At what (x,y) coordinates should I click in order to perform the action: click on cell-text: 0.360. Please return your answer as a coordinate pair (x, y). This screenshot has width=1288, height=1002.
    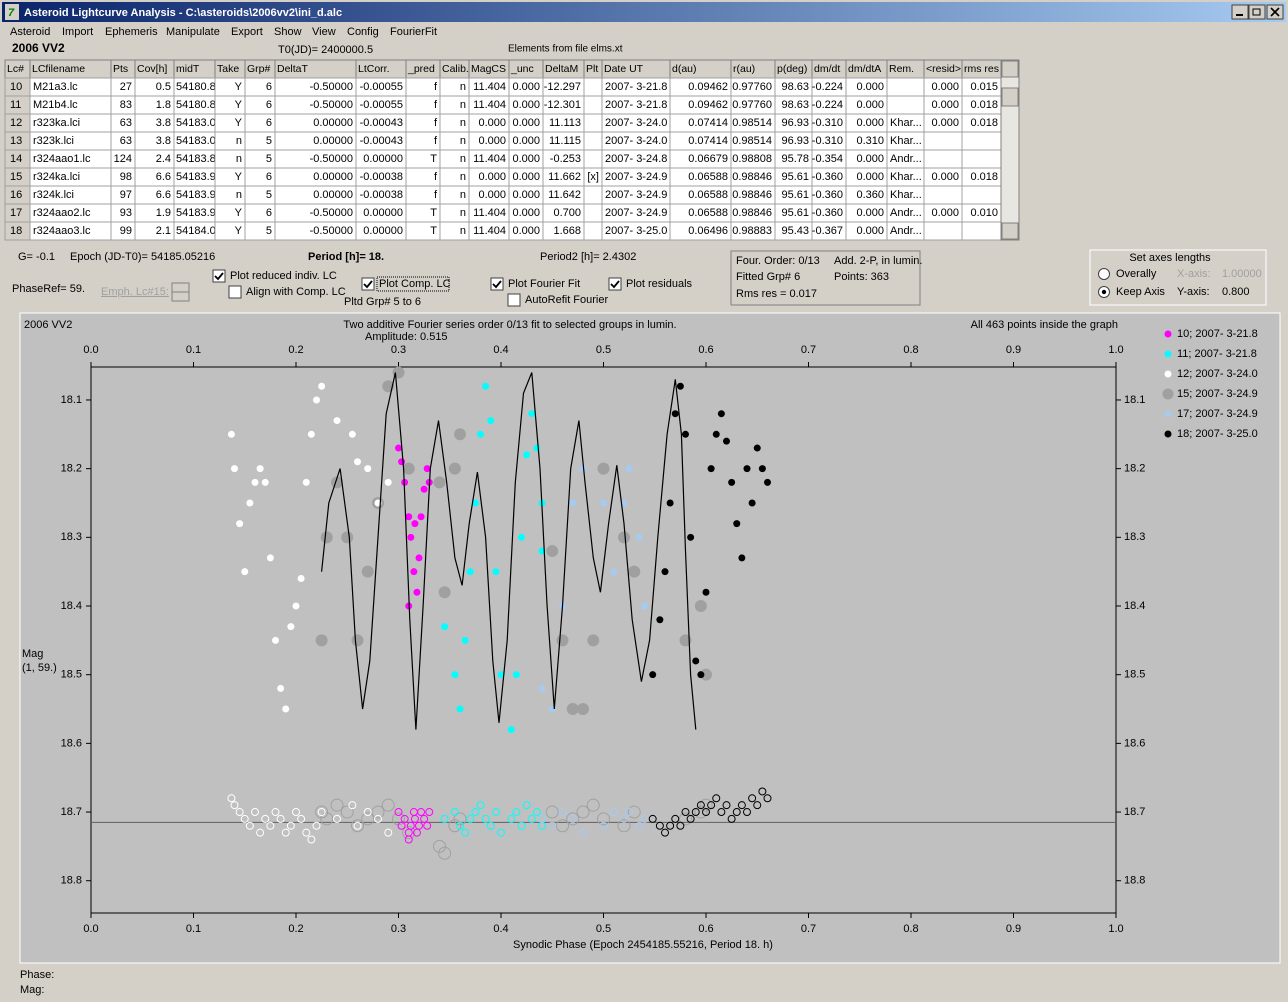
    Looking at the image, I should click on (870, 195).